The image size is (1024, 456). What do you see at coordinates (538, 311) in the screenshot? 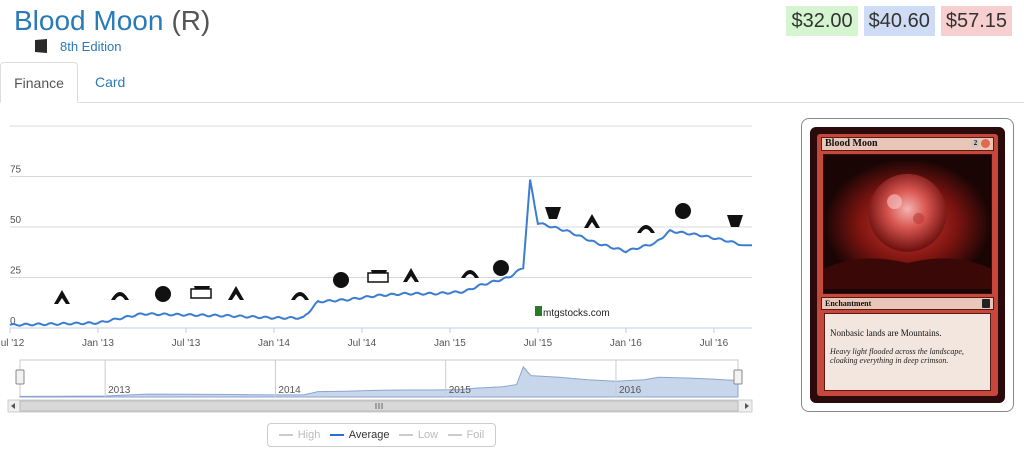
I see `watermark-icon` at bounding box center [538, 311].